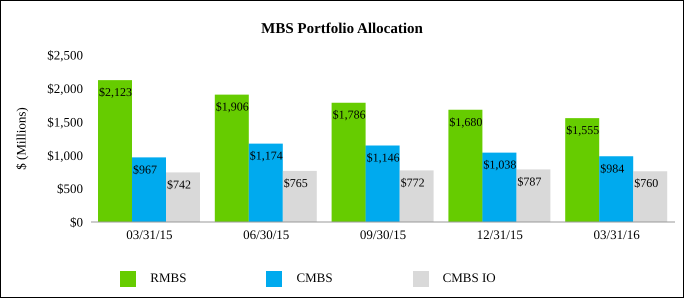 The width and height of the screenshot is (684, 298). Describe the element at coordinates (469, 277) in the screenshot. I see `legend-label: CMBS IO` at that location.